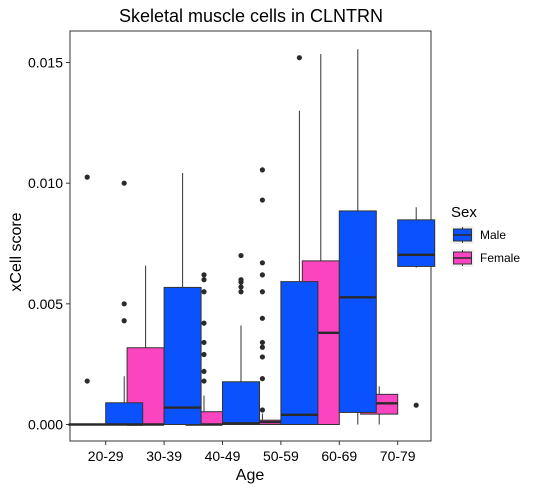  What do you see at coordinates (223, 456) in the screenshot?
I see `x-tick-label: 40-49` at bounding box center [223, 456].